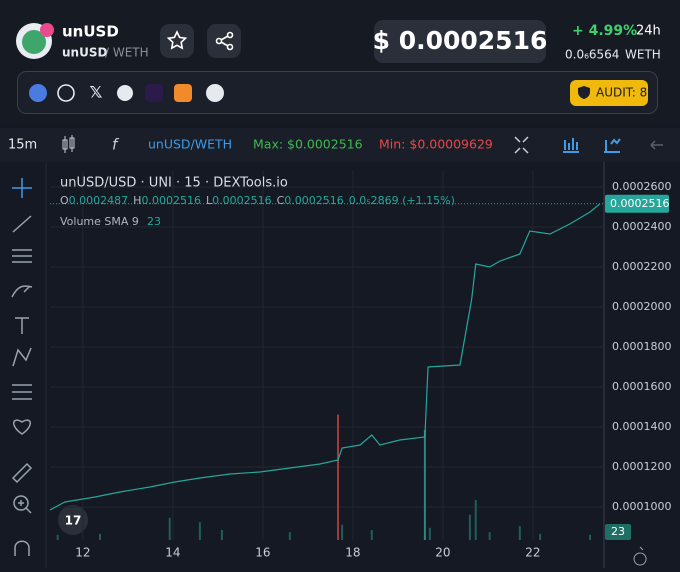 This screenshot has width=680, height=572. I want to click on y-tick-label: 0.0002600, so click(642, 186).